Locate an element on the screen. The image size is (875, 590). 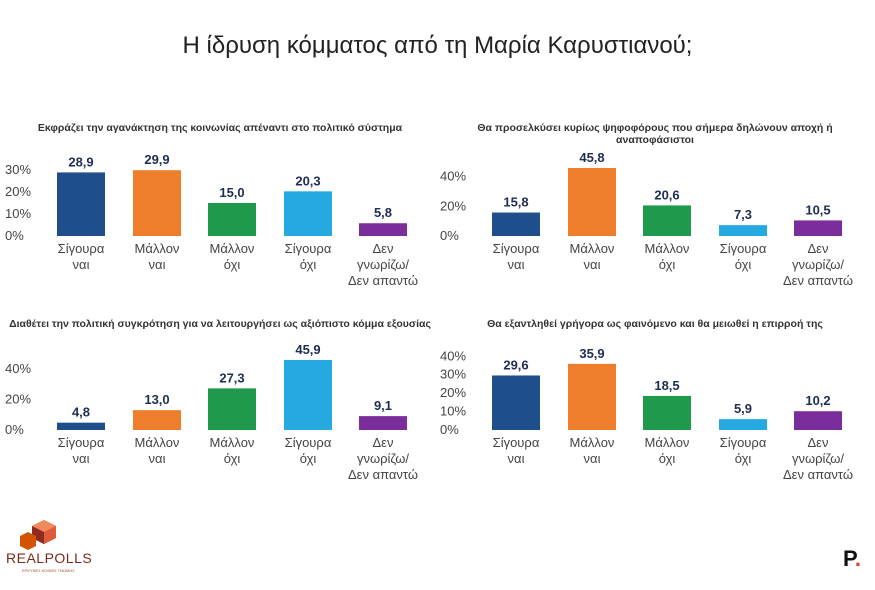
data-label-den-gnorizo: 10,2 is located at coordinates (817, 400).